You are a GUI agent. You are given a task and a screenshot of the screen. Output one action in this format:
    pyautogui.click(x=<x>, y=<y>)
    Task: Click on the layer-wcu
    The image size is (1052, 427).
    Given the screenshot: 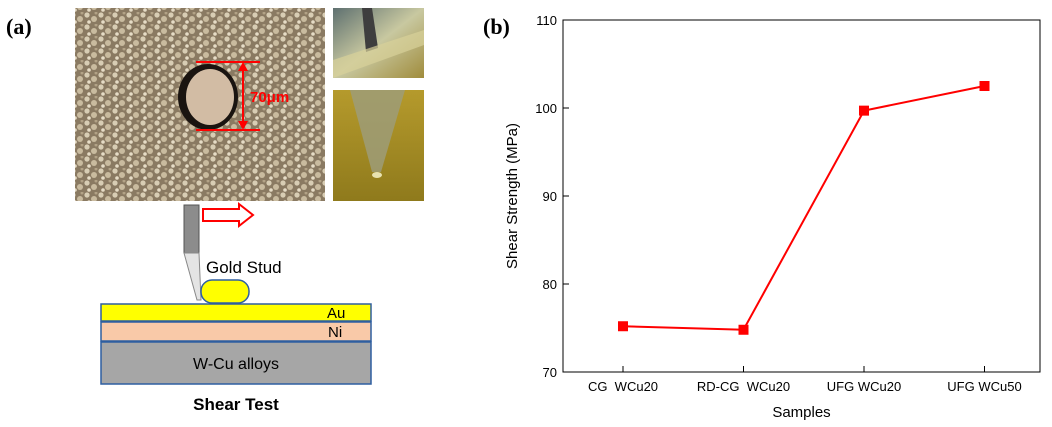 What is the action you would take?
    pyautogui.click(x=236, y=363)
    